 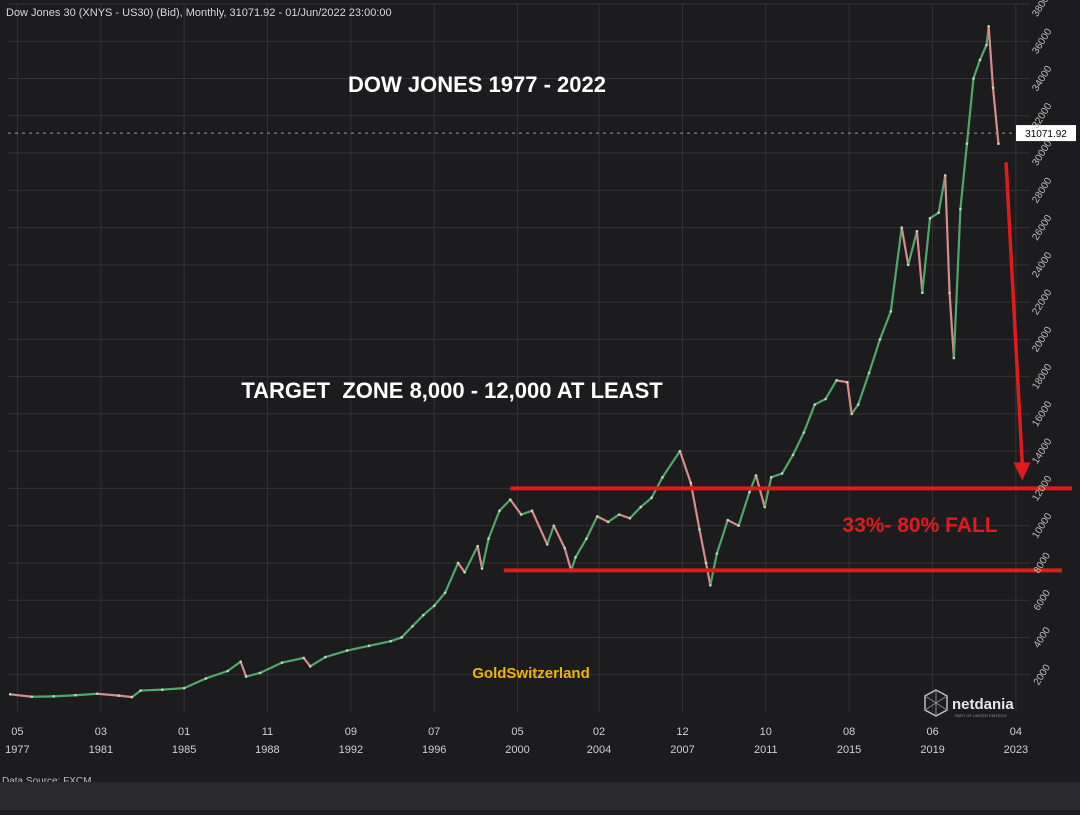 What do you see at coordinates (267, 750) in the screenshot?
I see `x-tick-year: 1988` at bounding box center [267, 750].